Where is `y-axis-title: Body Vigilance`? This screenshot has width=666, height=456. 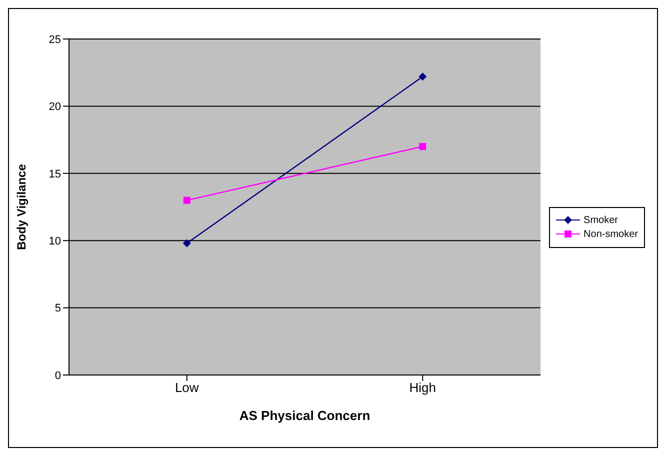
y-axis-title: Body Vigilance is located at coordinates (21, 207).